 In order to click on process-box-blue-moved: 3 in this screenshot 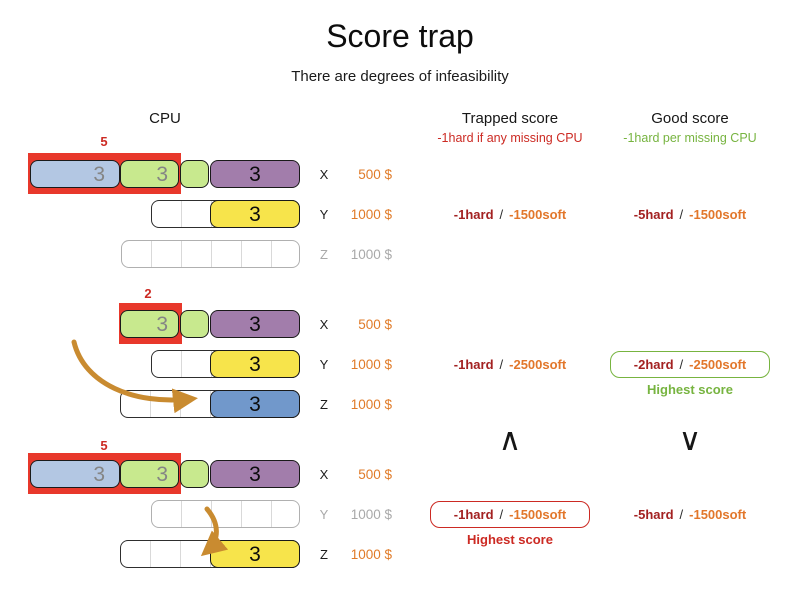, I will do `click(255, 404)`.